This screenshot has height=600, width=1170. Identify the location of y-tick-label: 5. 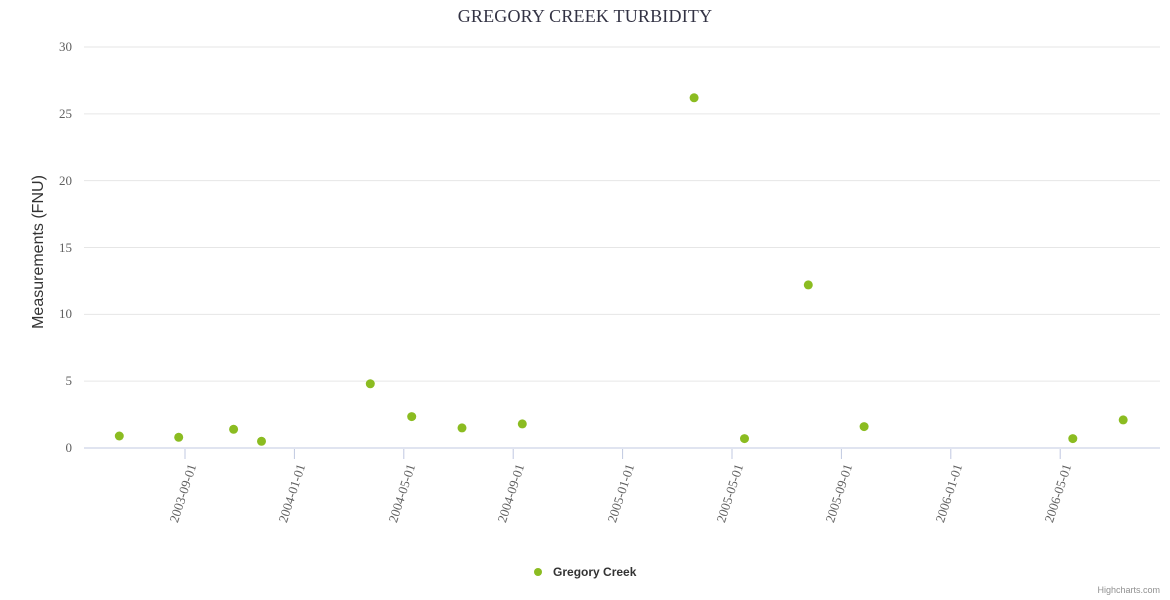
(69, 381).